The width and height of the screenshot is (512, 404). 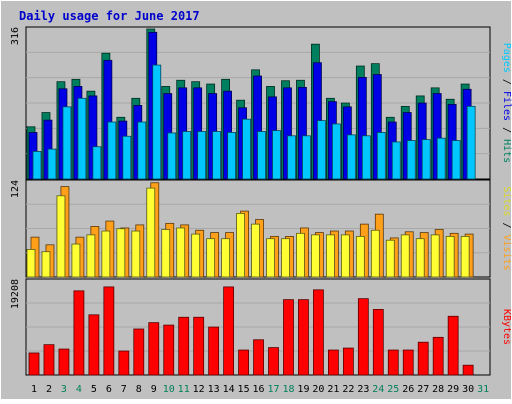 I want to click on x-tick-label-day-31: 31, so click(x=483, y=389).